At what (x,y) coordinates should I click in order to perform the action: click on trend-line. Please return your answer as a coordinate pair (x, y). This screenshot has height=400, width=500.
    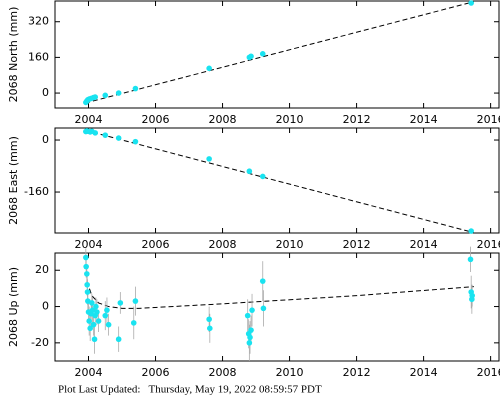
    Looking at the image, I should click on (280, 294).